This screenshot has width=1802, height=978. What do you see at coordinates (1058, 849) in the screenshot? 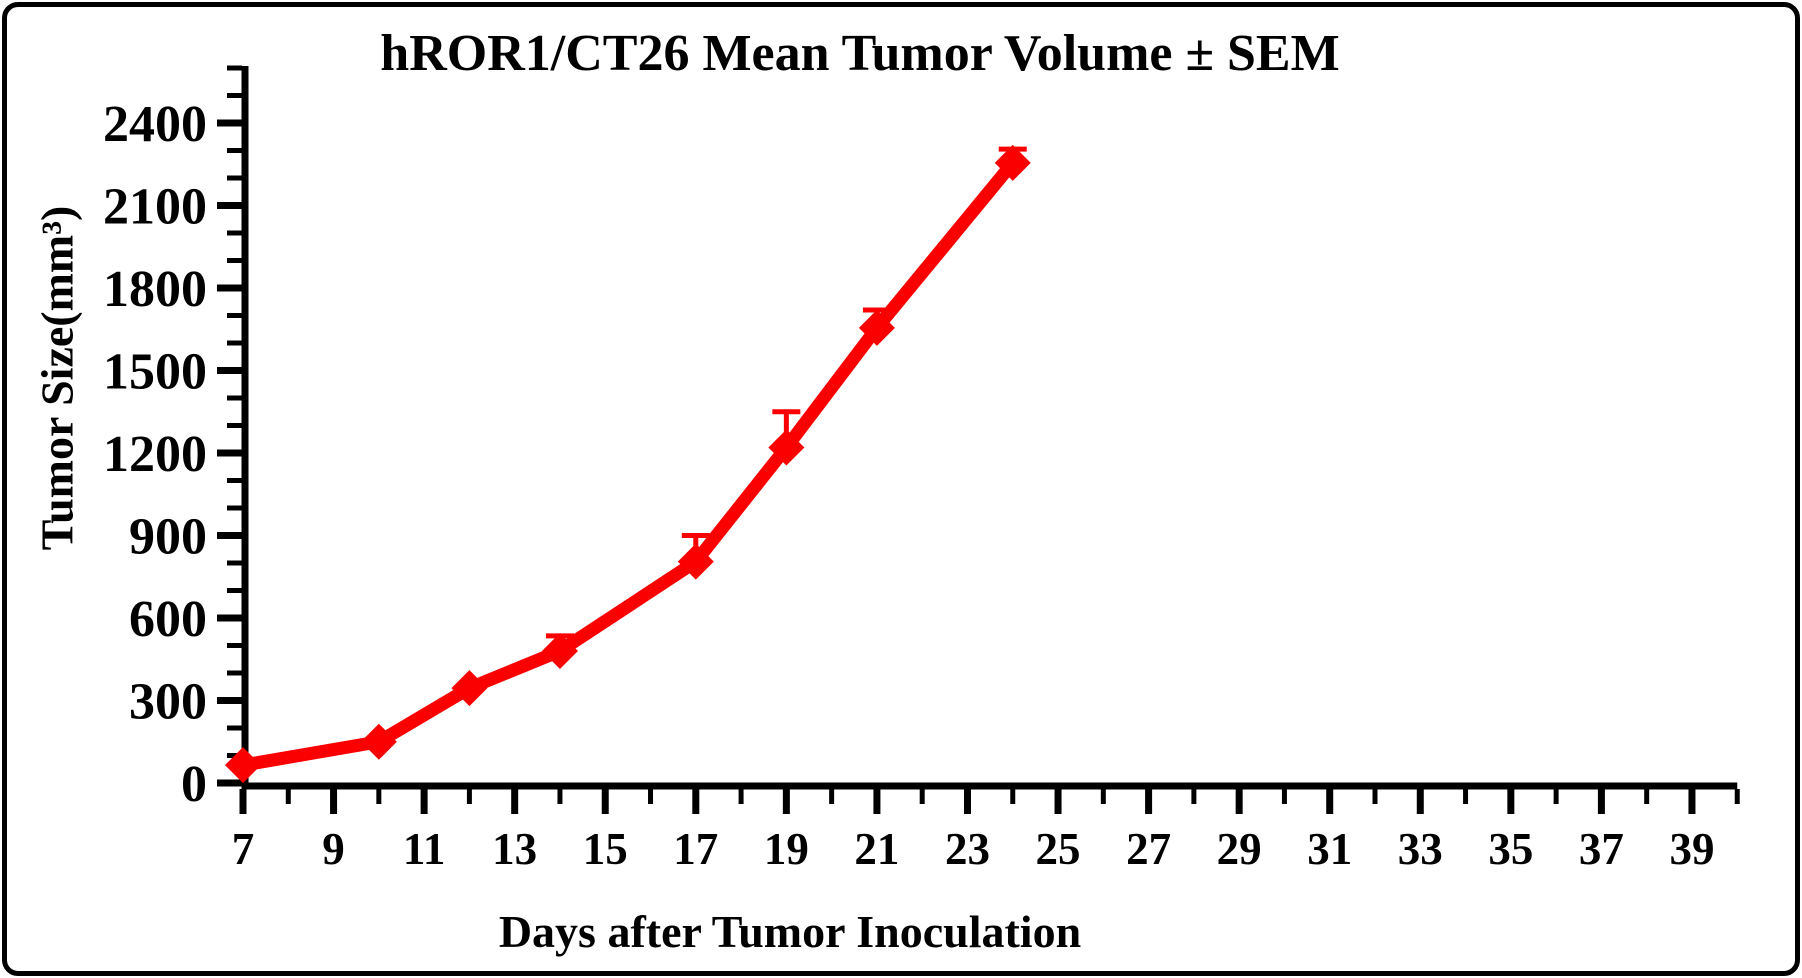
I see `x-tick-label: 25` at bounding box center [1058, 849].